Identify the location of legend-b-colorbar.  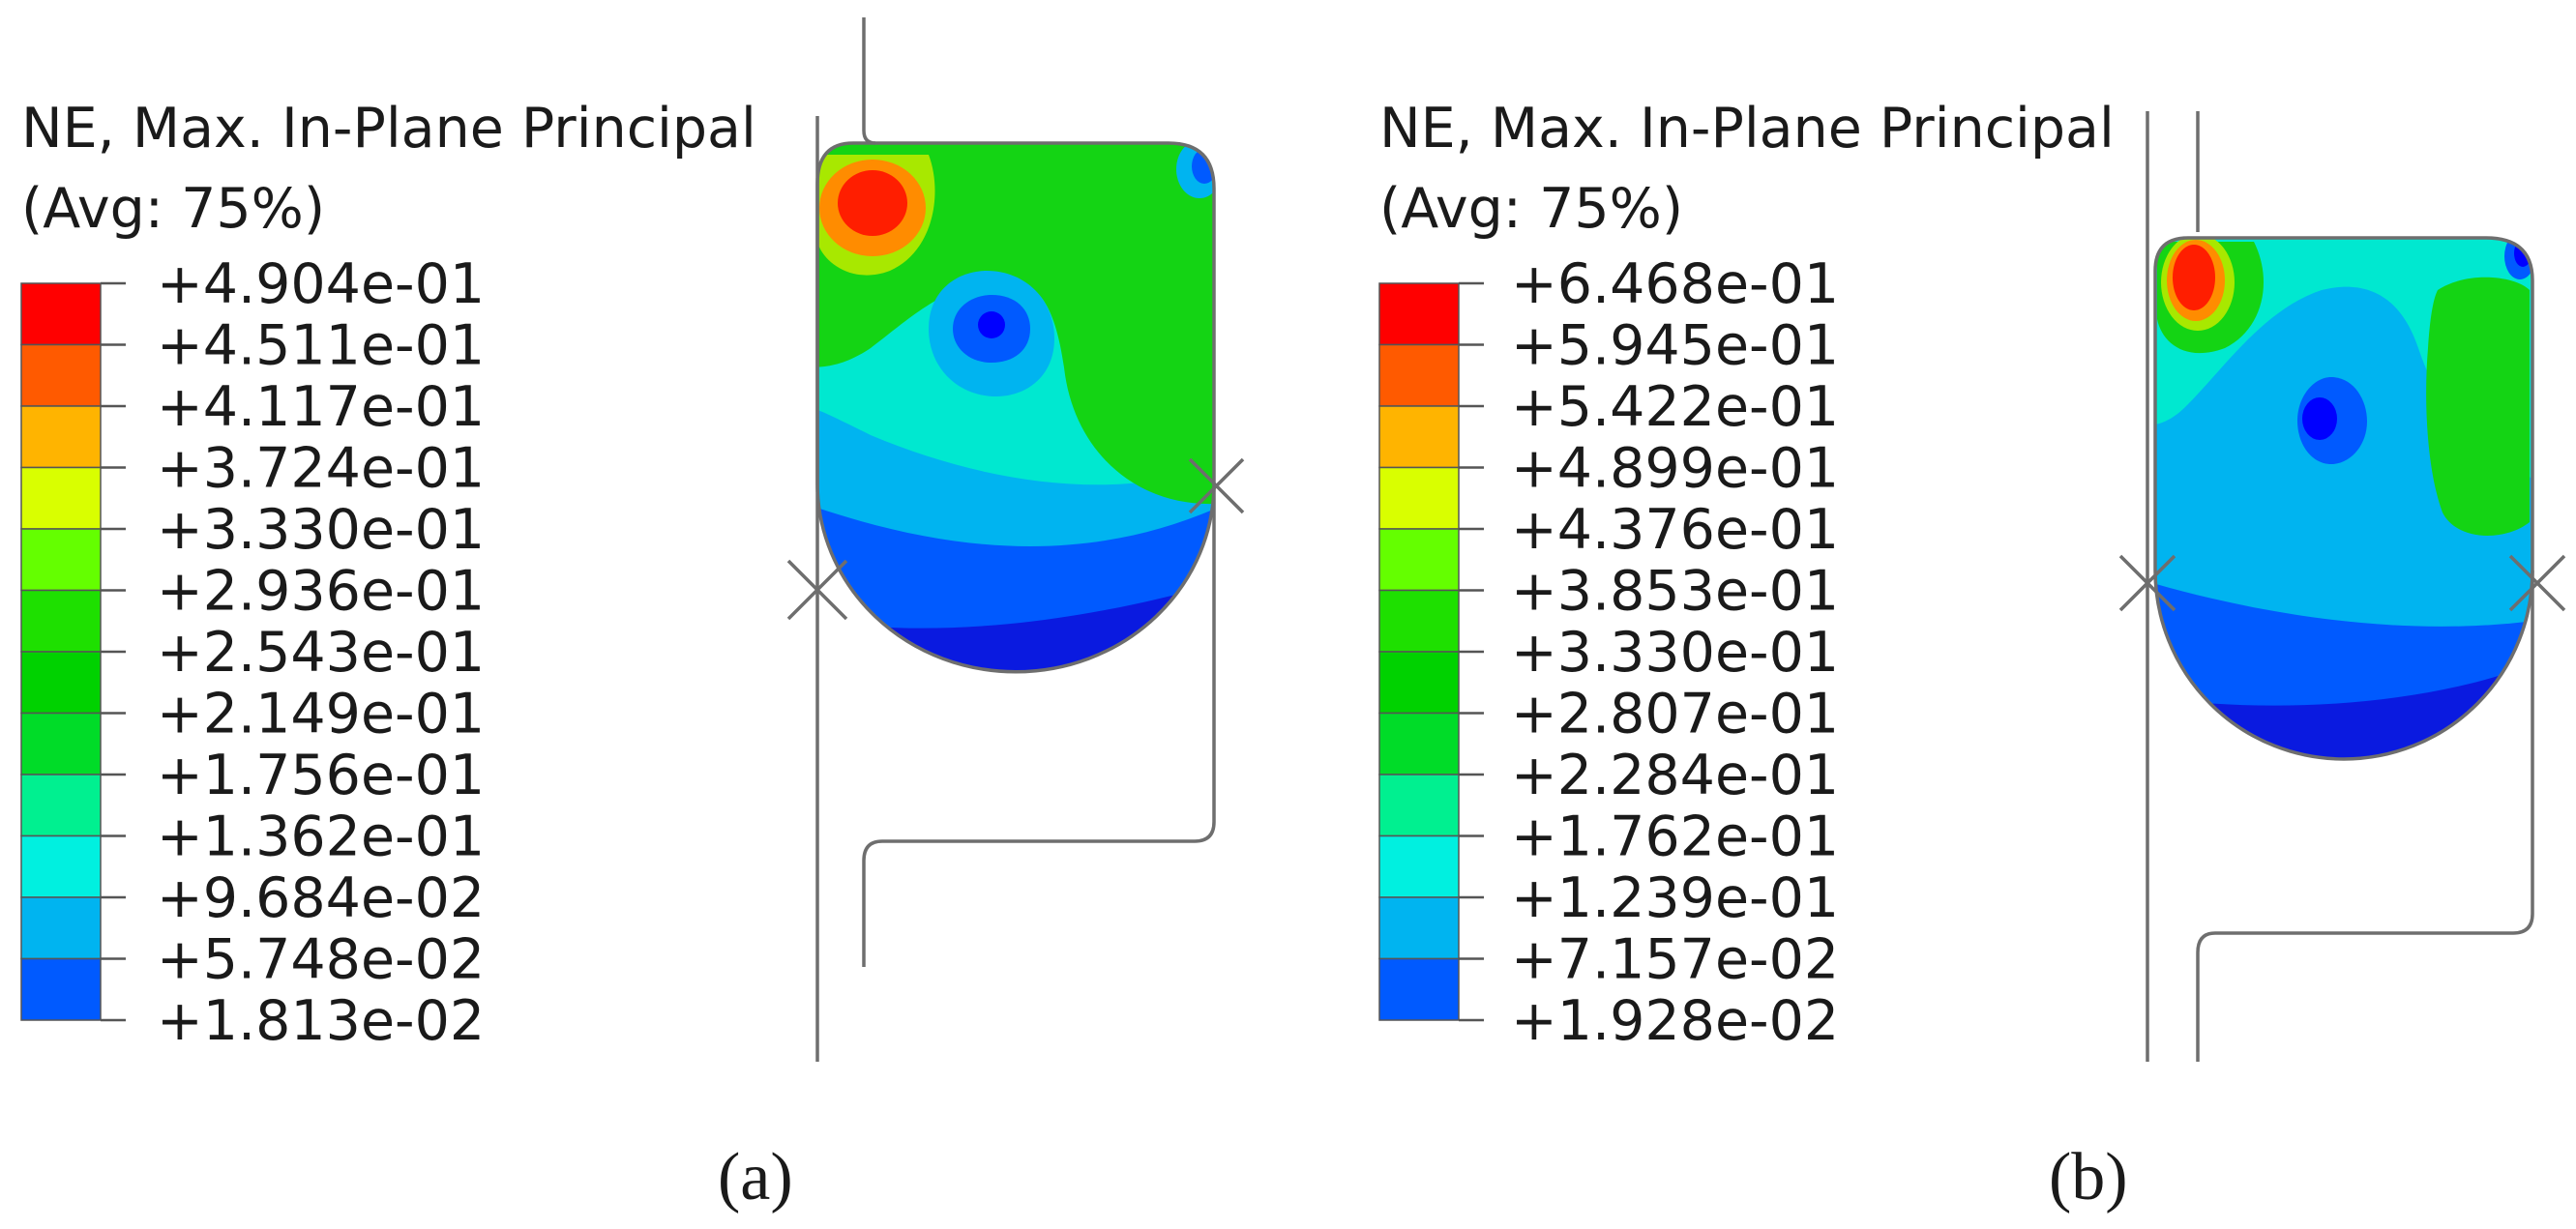
(1419, 651).